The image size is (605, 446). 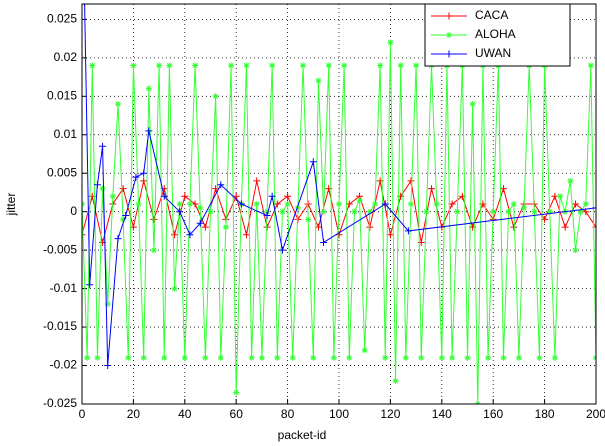 What do you see at coordinates (66, 134) in the screenshot?
I see `y-tick-label: 0.01` at bounding box center [66, 134].